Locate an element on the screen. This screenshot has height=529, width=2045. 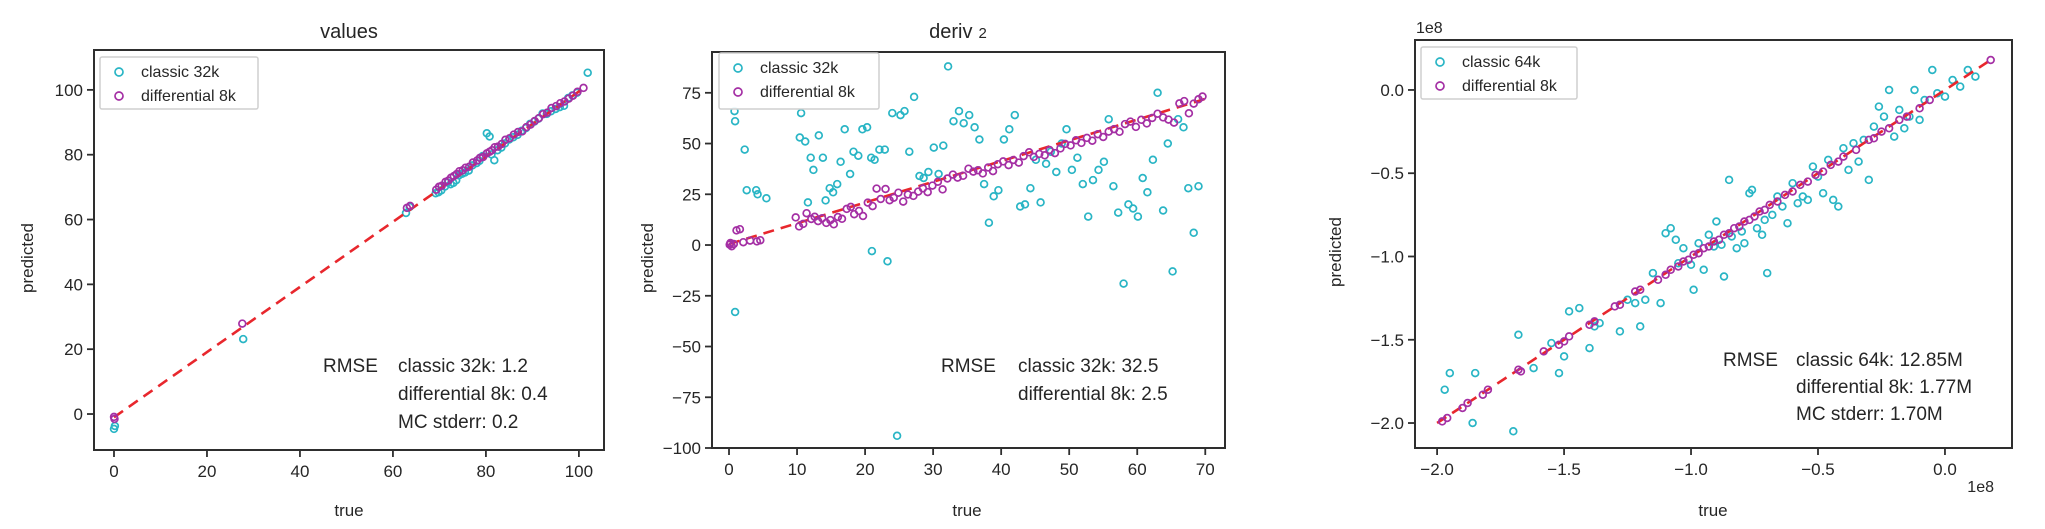
identity-line is located at coordinates (350, 252).